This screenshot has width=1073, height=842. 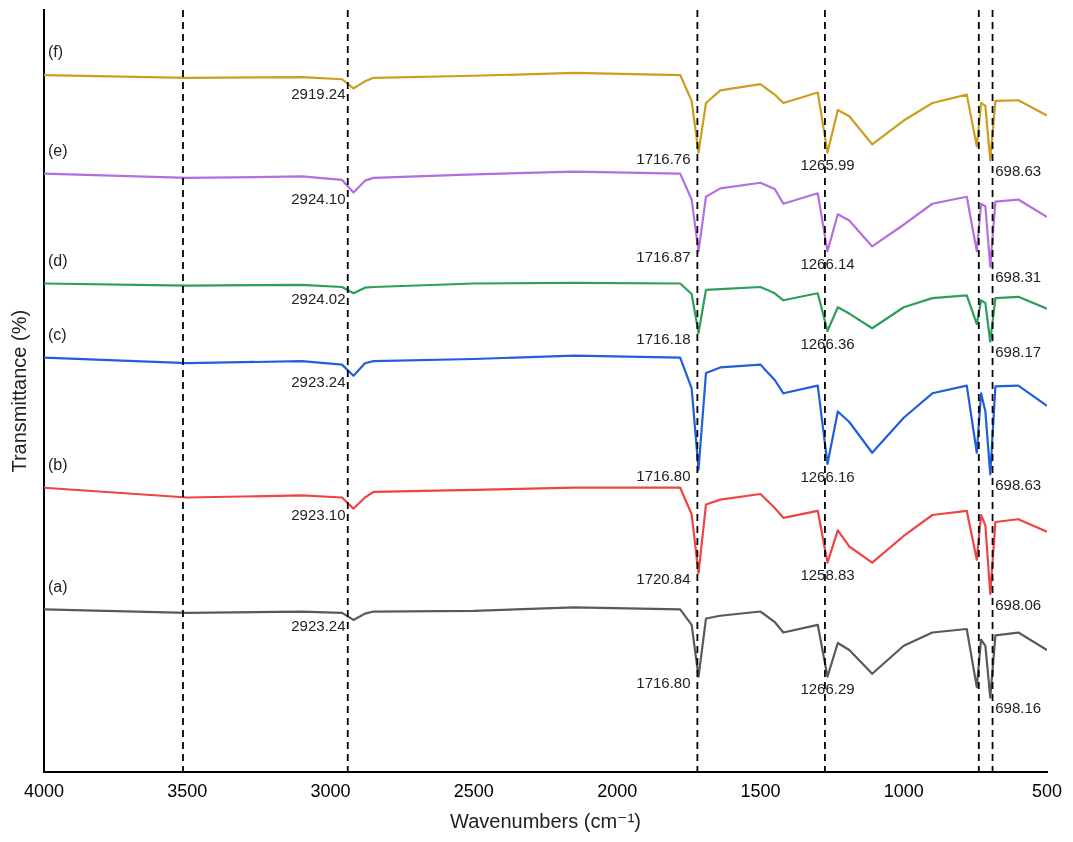 What do you see at coordinates (330, 791) in the screenshot?
I see `x-tick-label: 3000` at bounding box center [330, 791].